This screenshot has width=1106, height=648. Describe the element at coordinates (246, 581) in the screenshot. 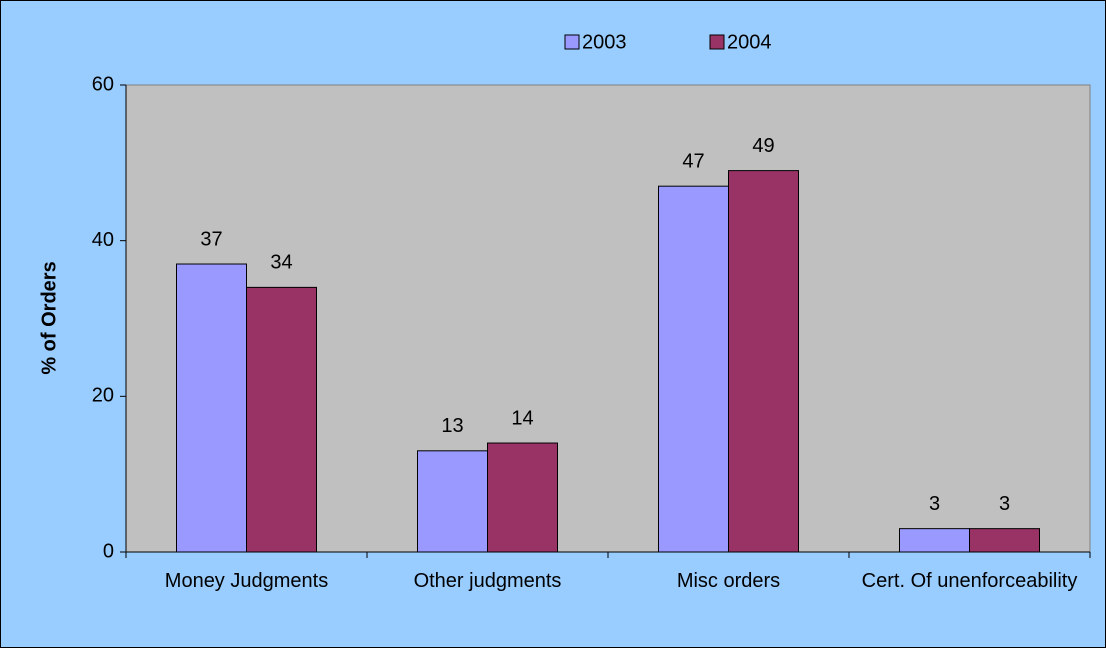

I see `x-tick-label: Money Judgments` at that location.